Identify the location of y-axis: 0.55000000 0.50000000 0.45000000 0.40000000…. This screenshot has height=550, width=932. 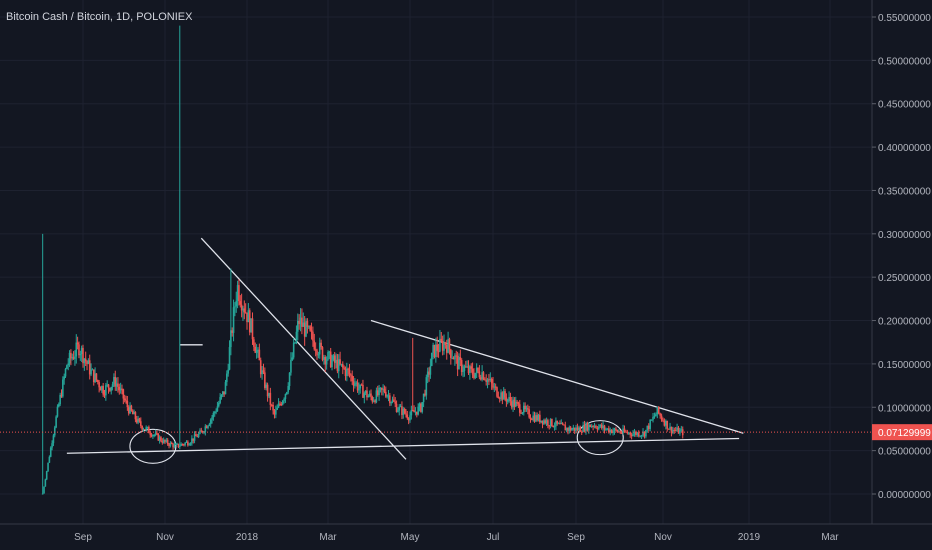
(901, 257).